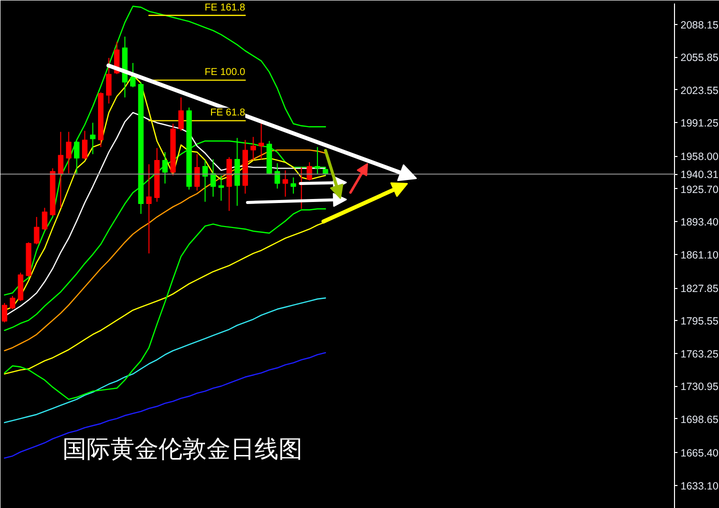  What do you see at coordinates (182, 449) in the screenshot?
I see `text: 国际黄金伦敦金日线图` at bounding box center [182, 449].